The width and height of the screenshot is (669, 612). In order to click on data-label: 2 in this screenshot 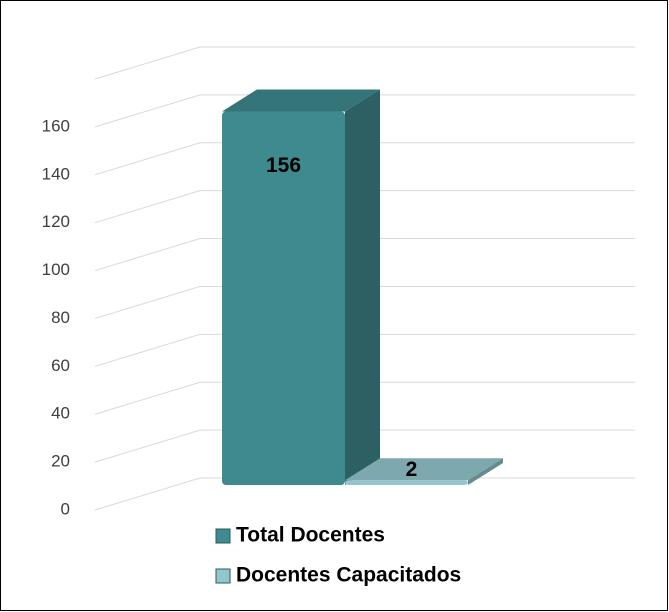, I will do `click(412, 469)`.